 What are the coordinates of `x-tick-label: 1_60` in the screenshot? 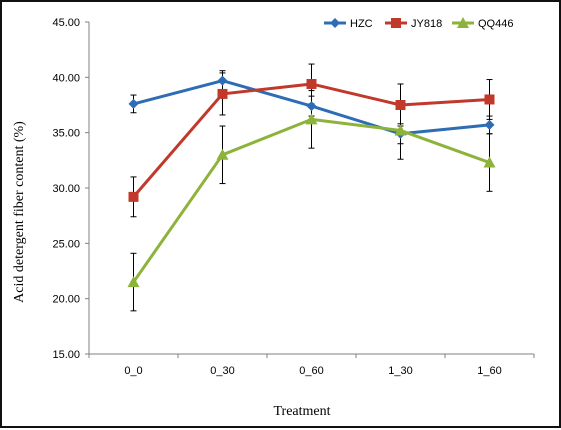 It's located at (489, 371).